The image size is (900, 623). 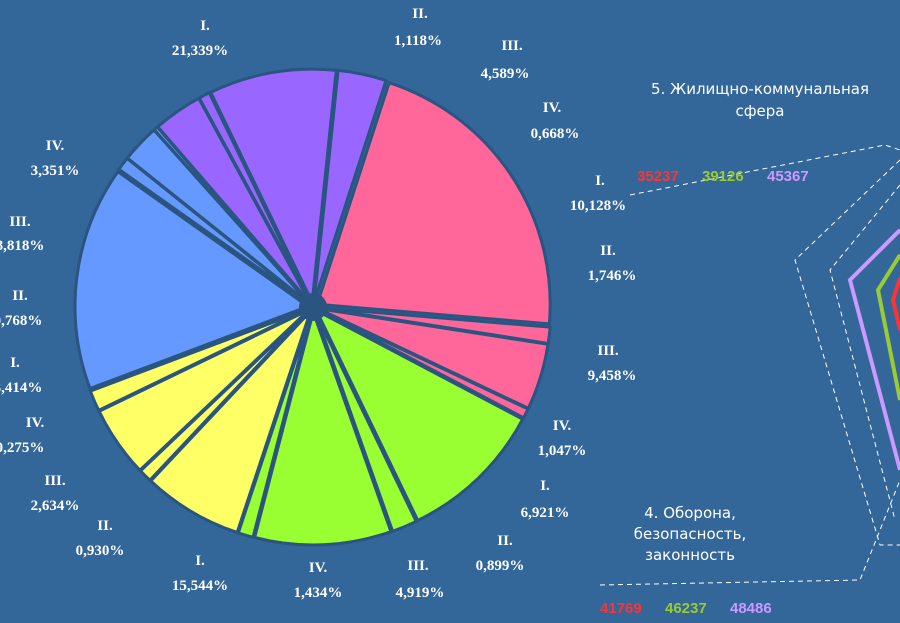 I want to click on panel-title: 4. Оборона,, so click(x=690, y=513).